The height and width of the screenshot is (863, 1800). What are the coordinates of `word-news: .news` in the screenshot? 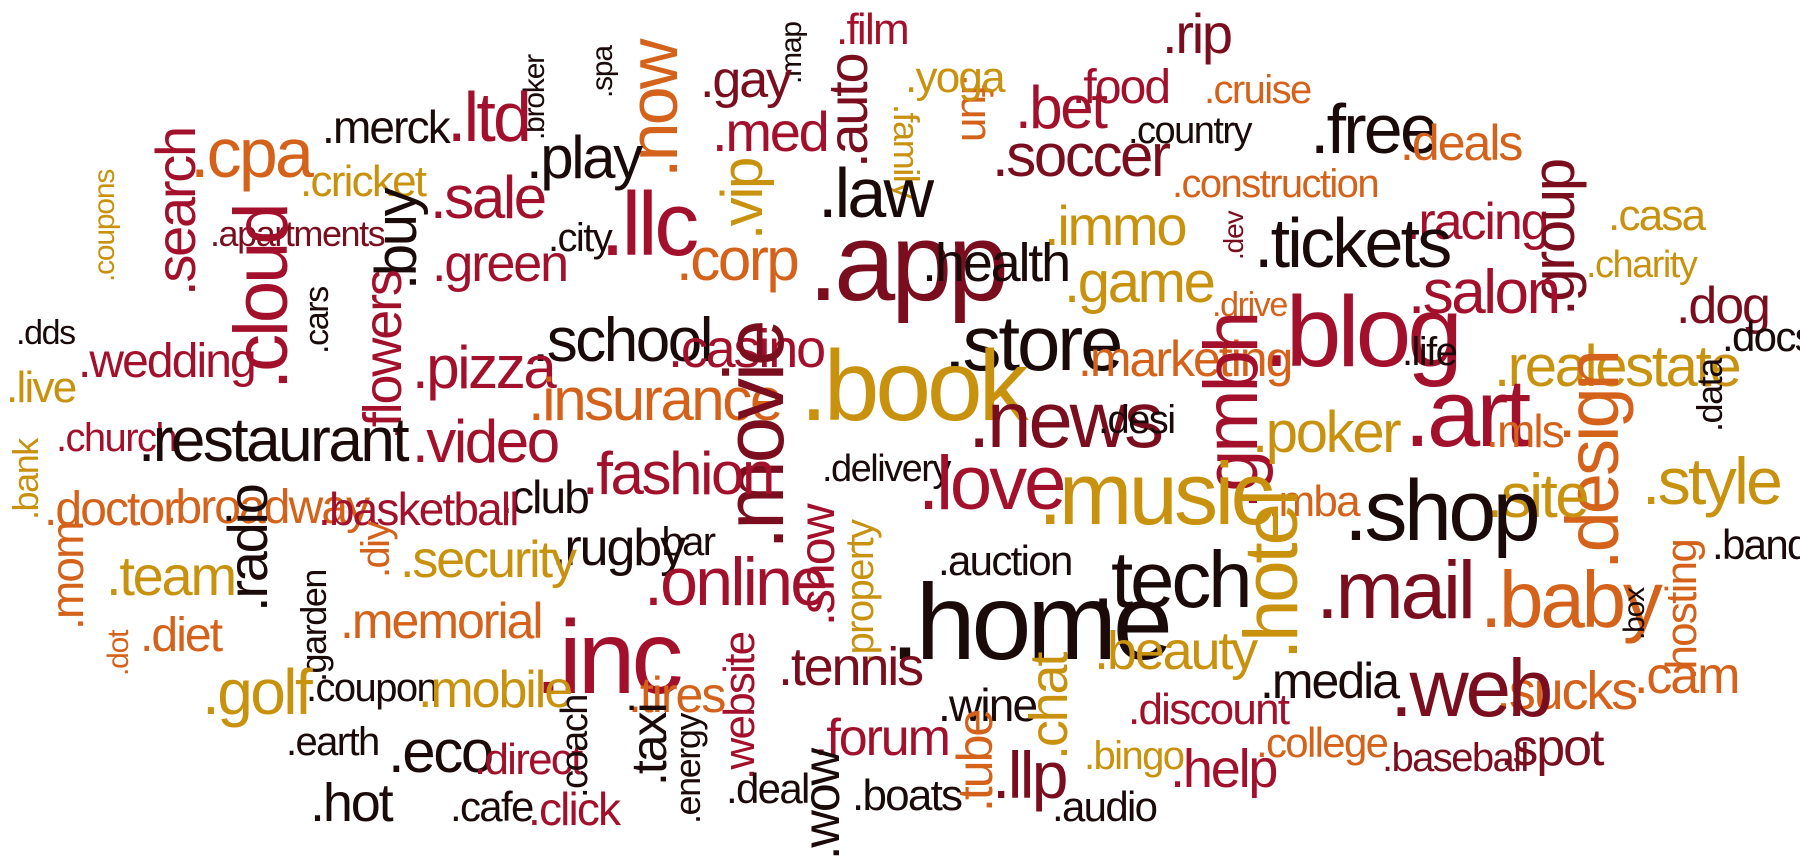 It's located at (1066, 419).